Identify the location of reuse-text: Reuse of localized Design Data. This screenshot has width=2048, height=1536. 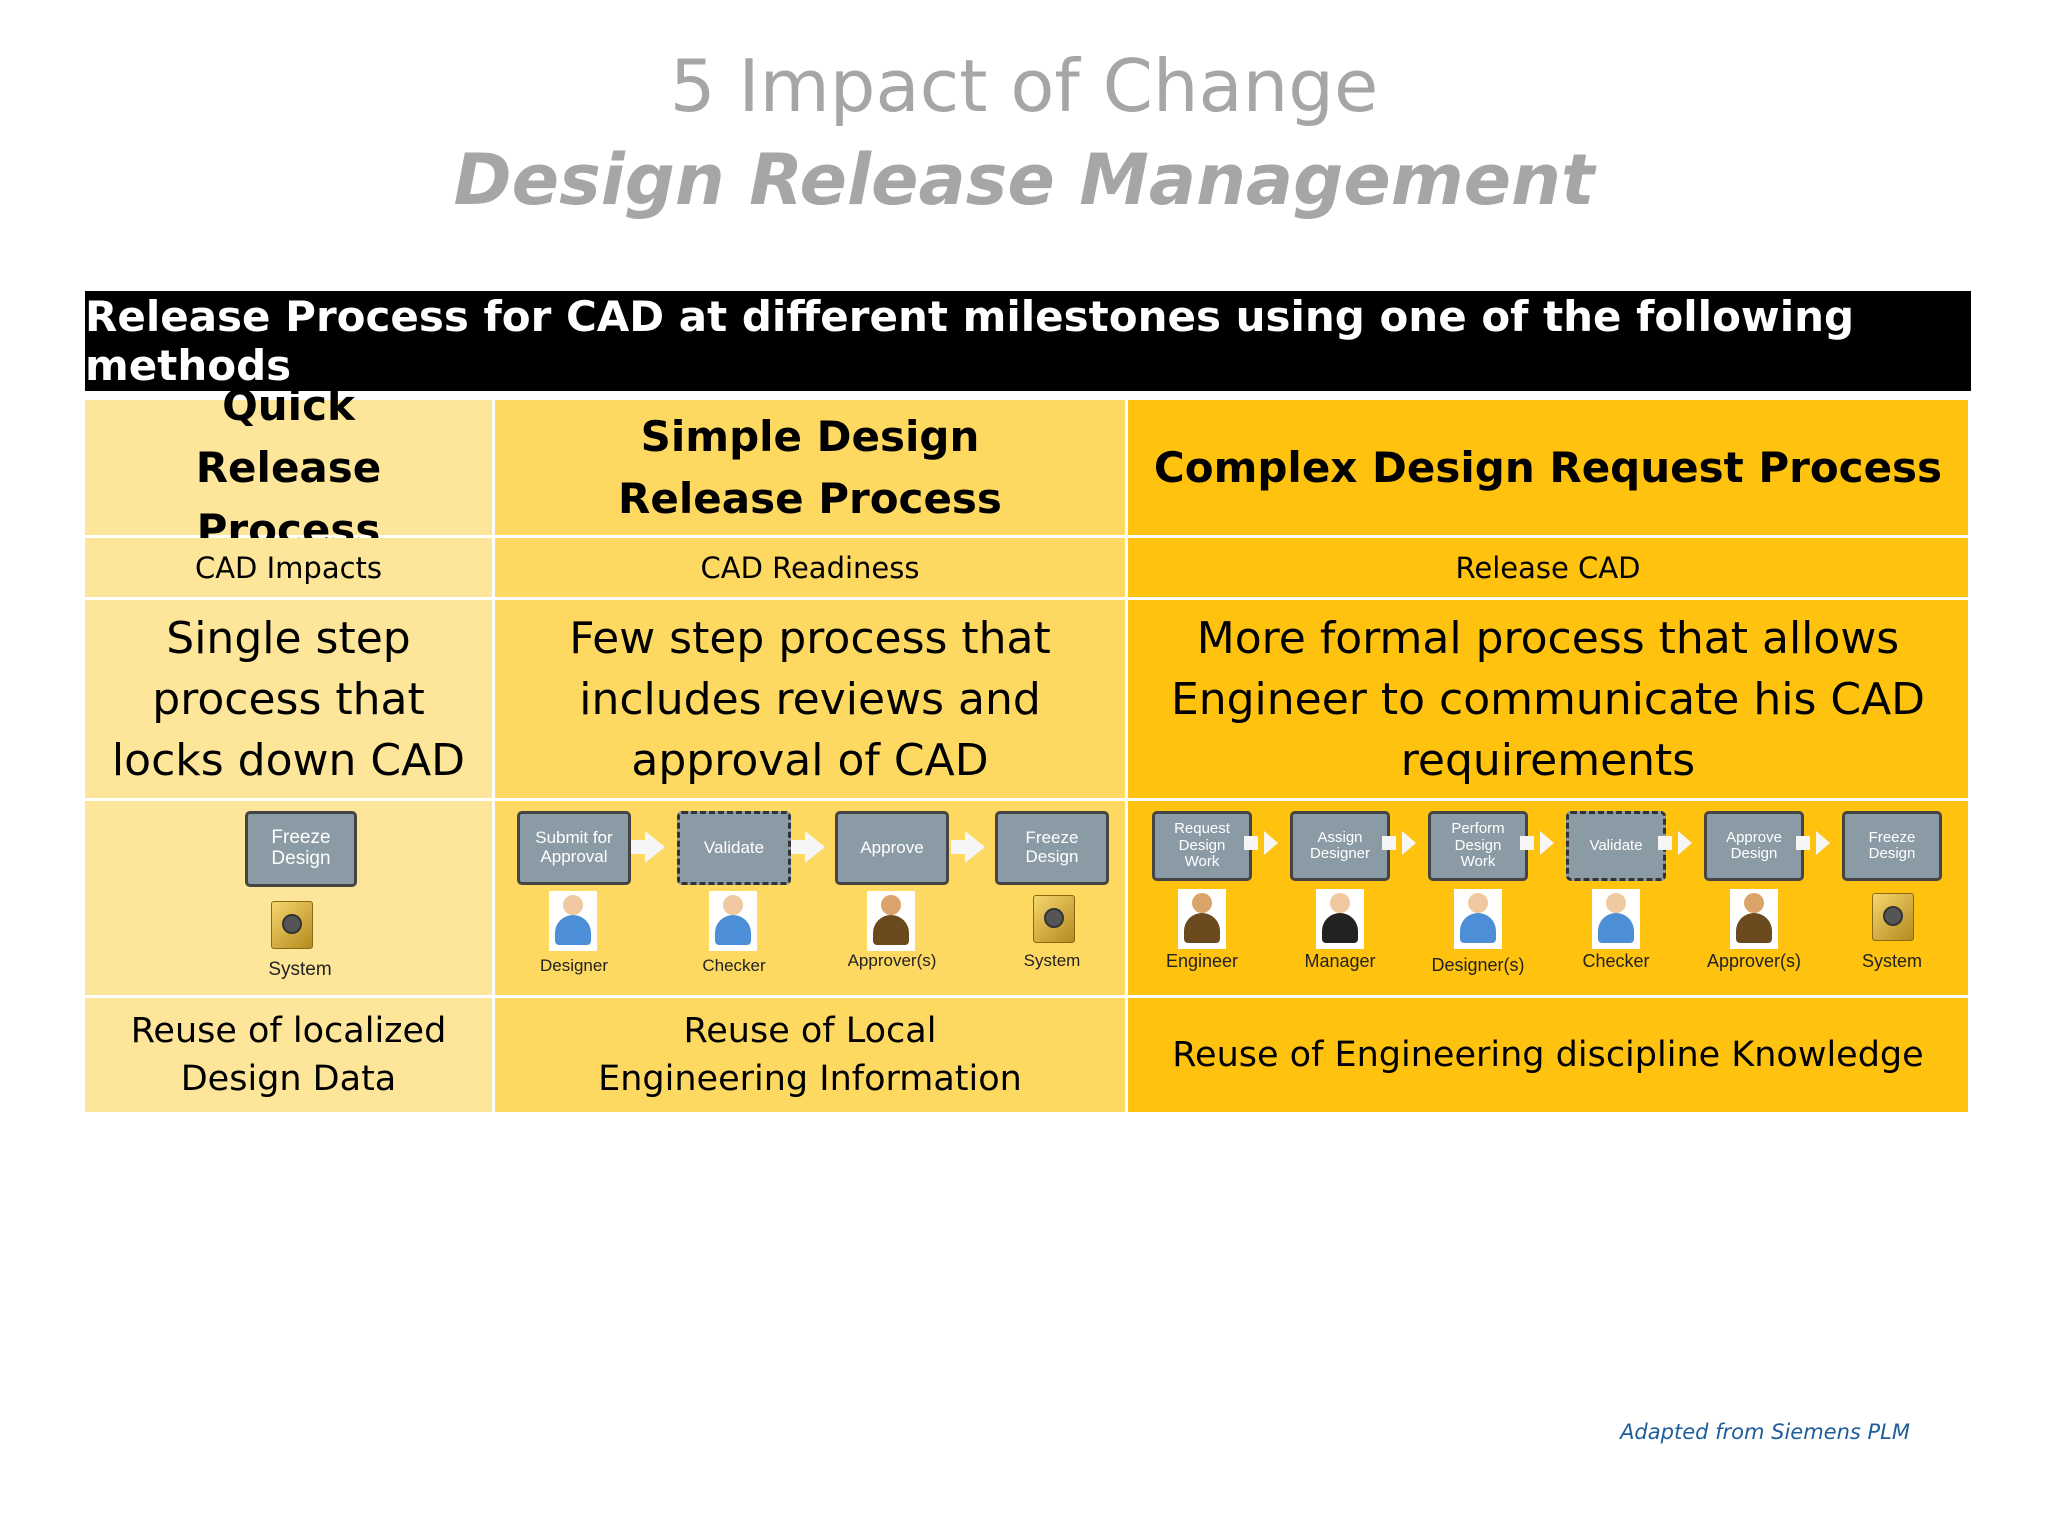
(288, 1055).